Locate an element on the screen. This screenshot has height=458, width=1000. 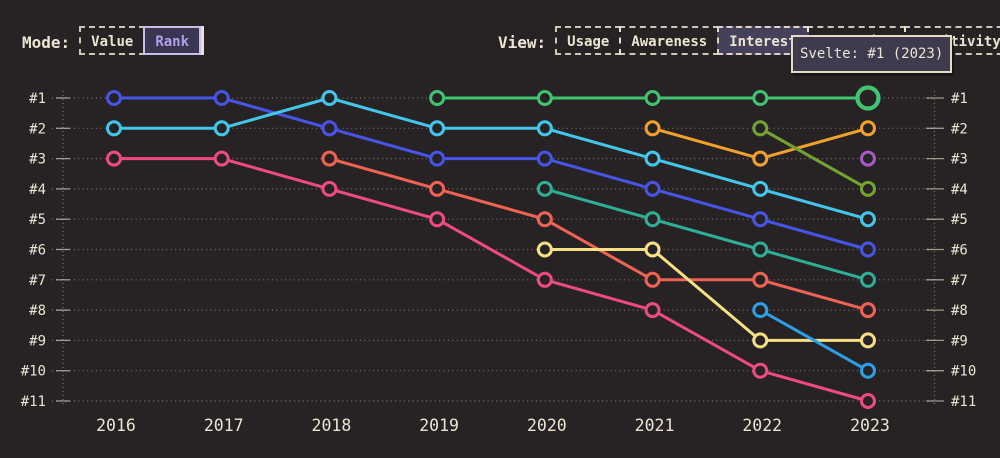
rank-label-right: #4 is located at coordinates (959, 190).